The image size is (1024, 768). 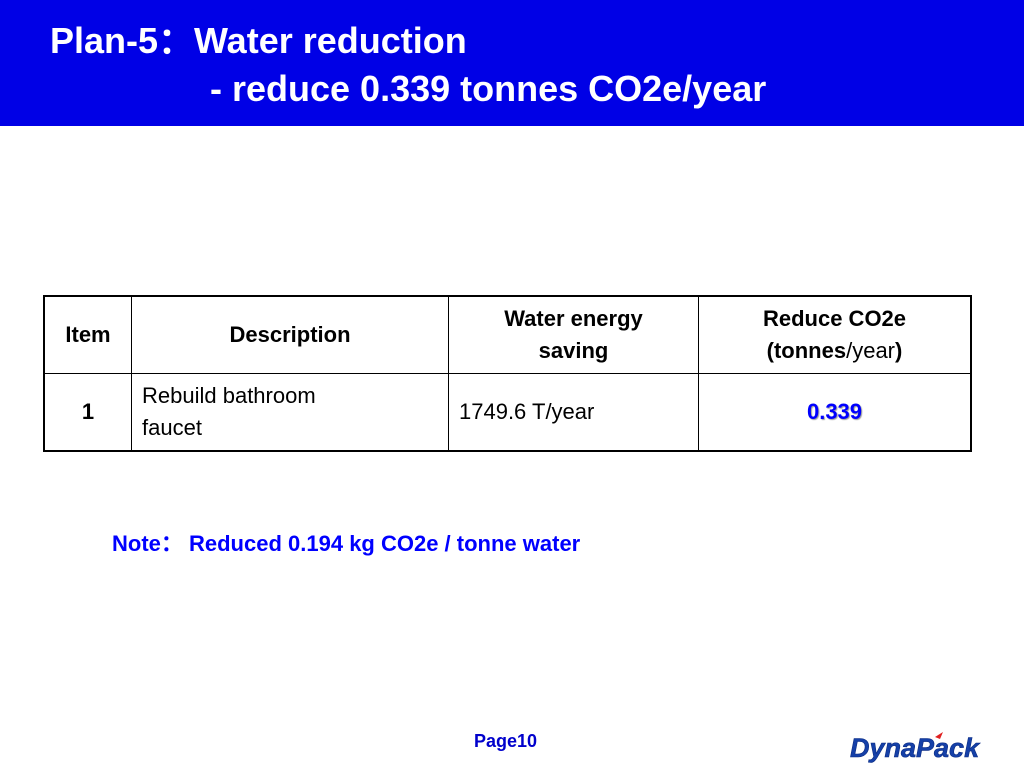 I want to click on cell-description: Rebuild bathroom faucet, so click(x=290, y=412).